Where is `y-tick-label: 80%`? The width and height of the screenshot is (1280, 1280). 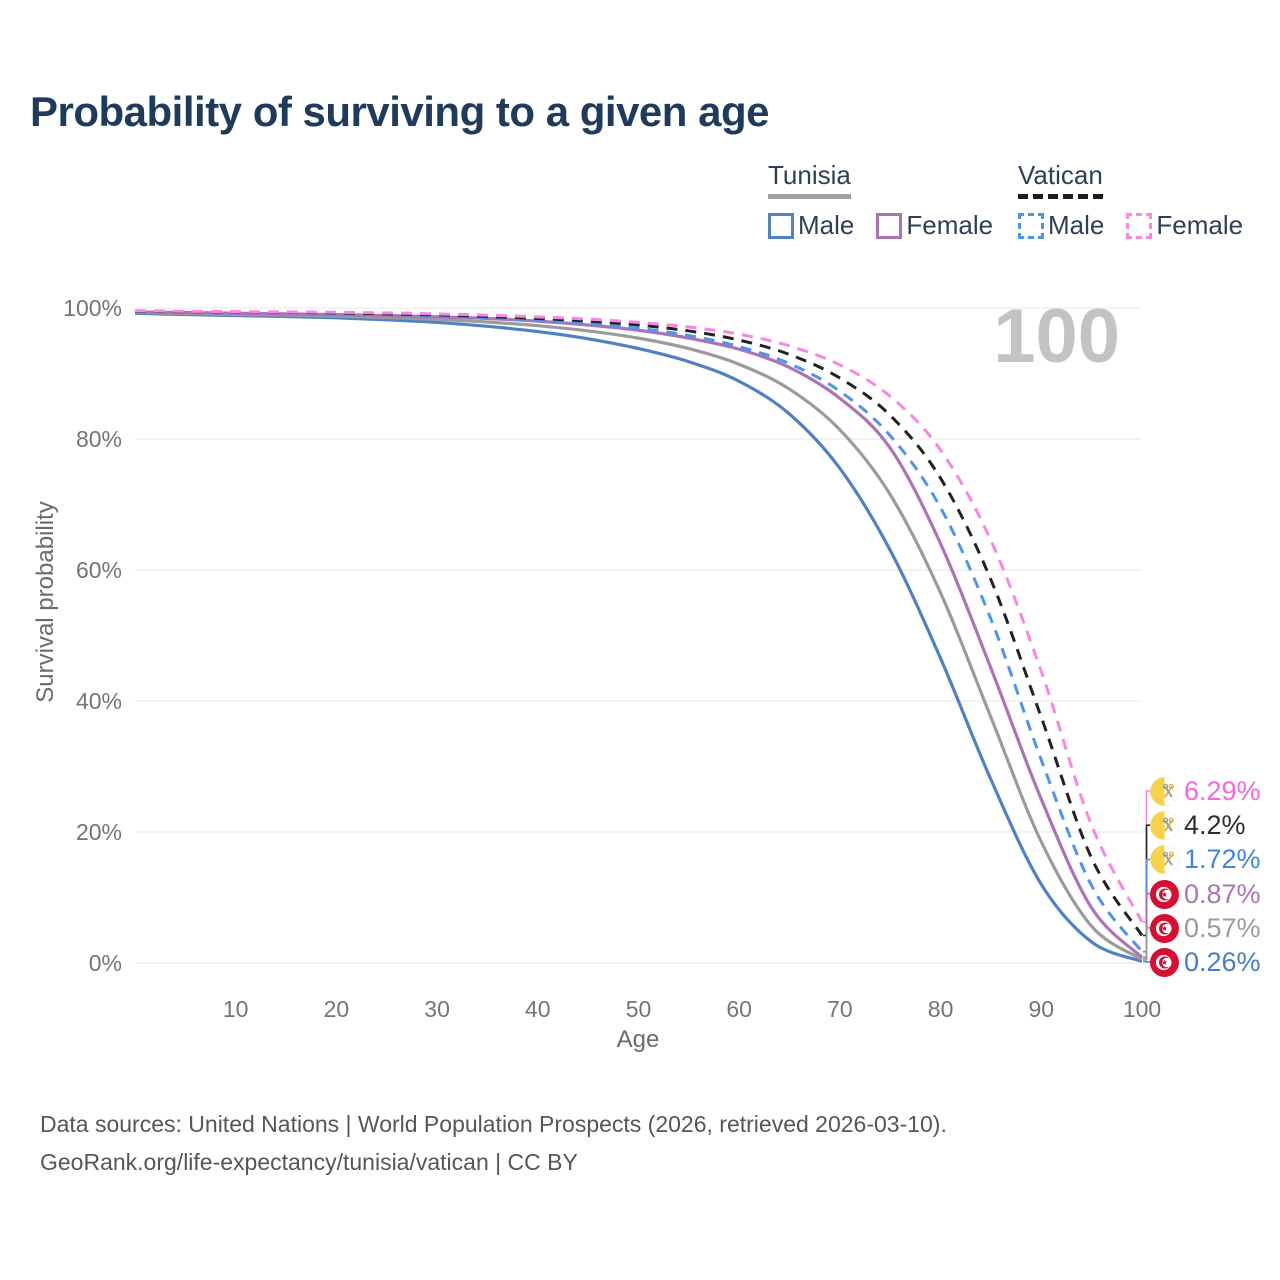
y-tick-label: 80% is located at coordinates (99, 439).